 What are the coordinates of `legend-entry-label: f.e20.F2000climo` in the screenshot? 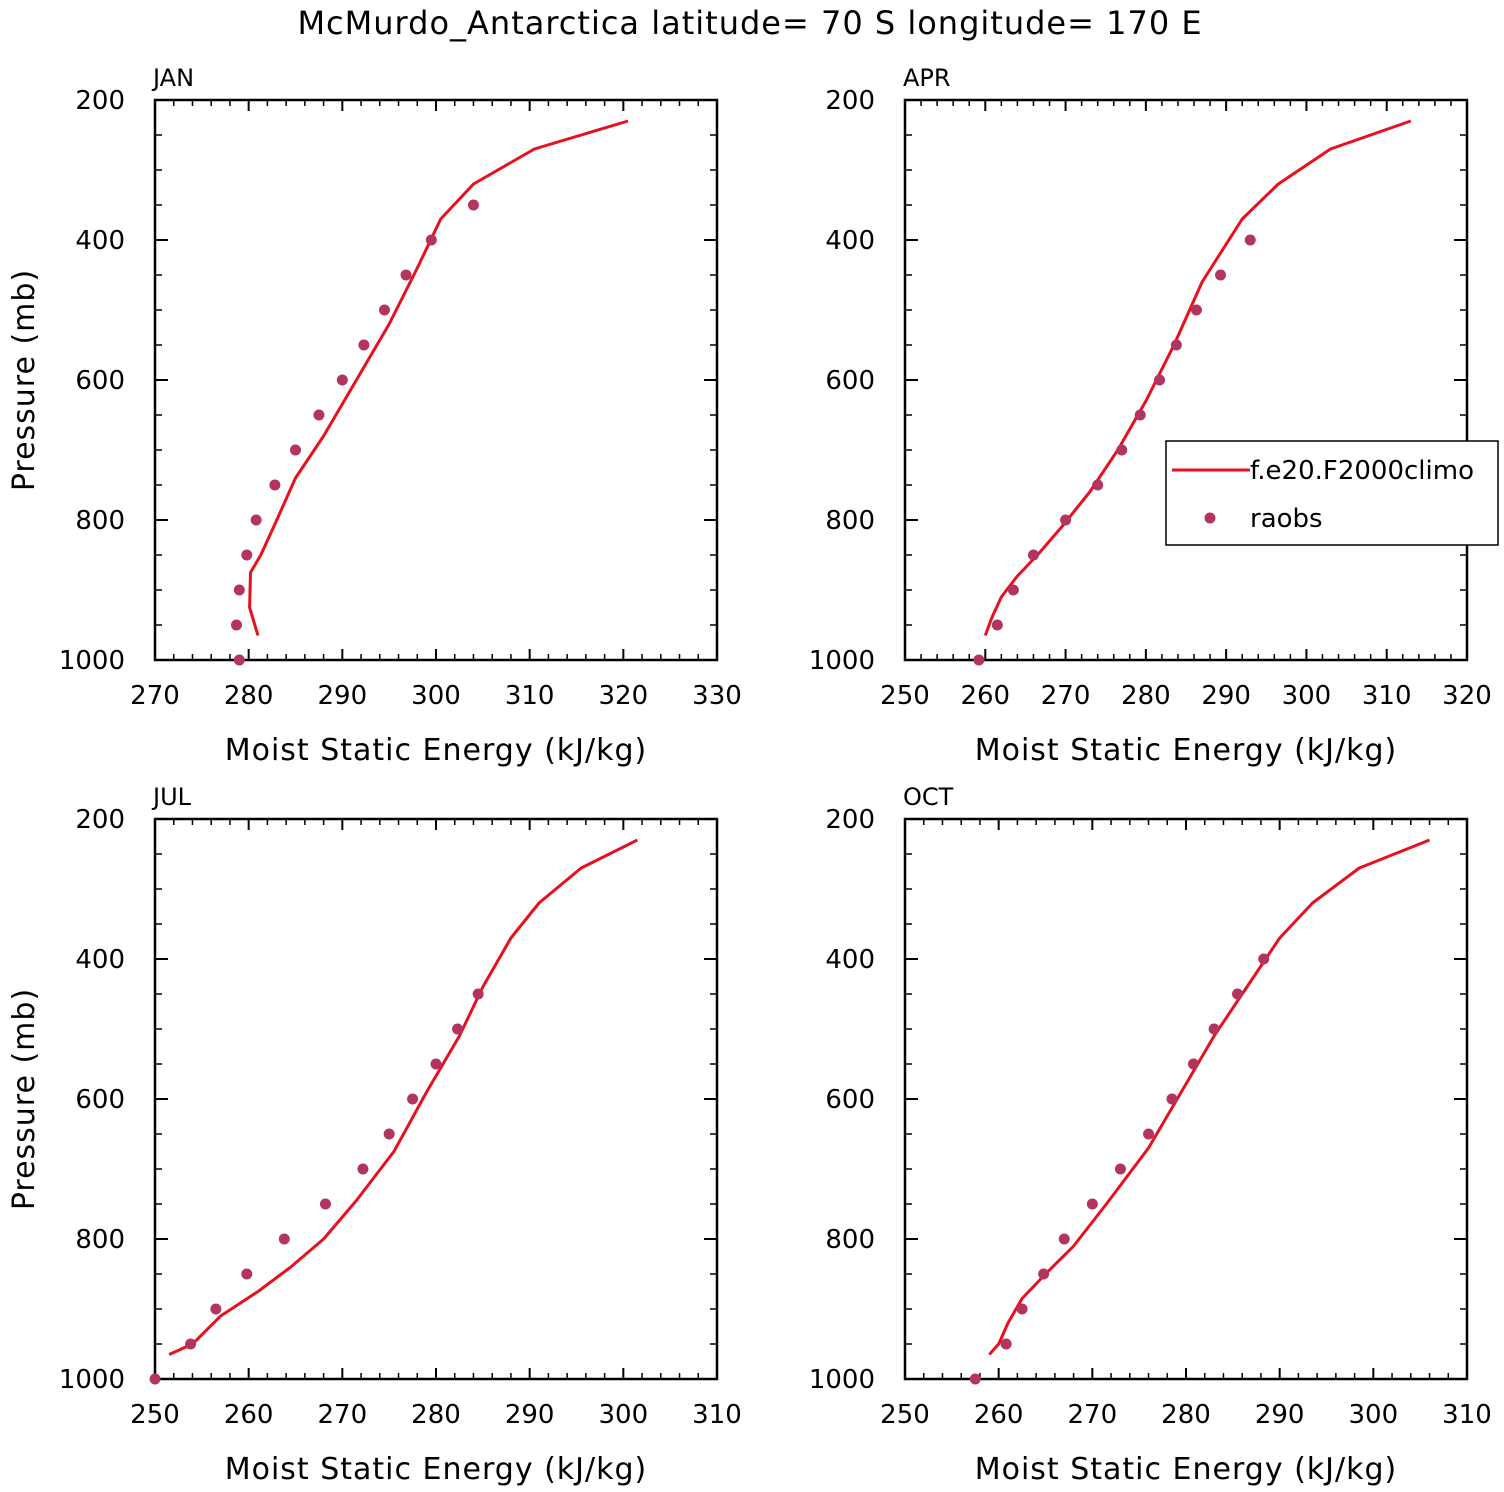 It's located at (1362, 471).